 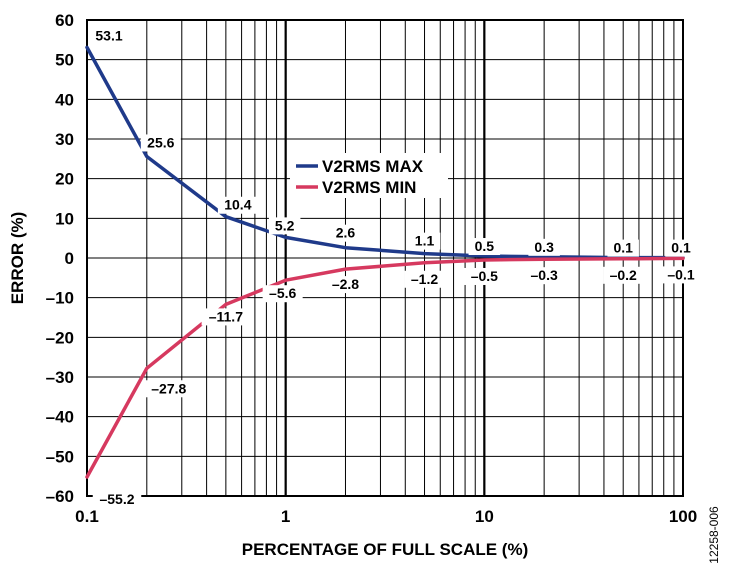 What do you see at coordinates (484, 516) in the screenshot?
I see `x-tick-label: 10` at bounding box center [484, 516].